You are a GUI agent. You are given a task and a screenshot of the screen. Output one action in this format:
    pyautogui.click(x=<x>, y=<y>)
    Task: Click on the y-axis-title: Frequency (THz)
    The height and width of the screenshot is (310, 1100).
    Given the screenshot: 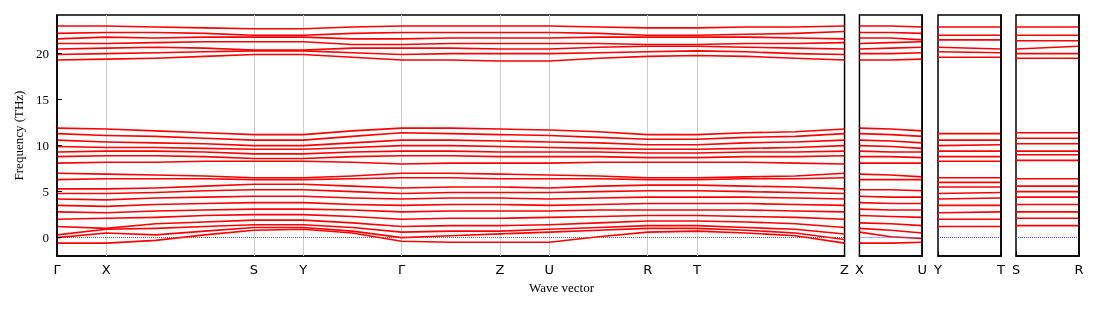 What is the action you would take?
    pyautogui.click(x=18, y=135)
    